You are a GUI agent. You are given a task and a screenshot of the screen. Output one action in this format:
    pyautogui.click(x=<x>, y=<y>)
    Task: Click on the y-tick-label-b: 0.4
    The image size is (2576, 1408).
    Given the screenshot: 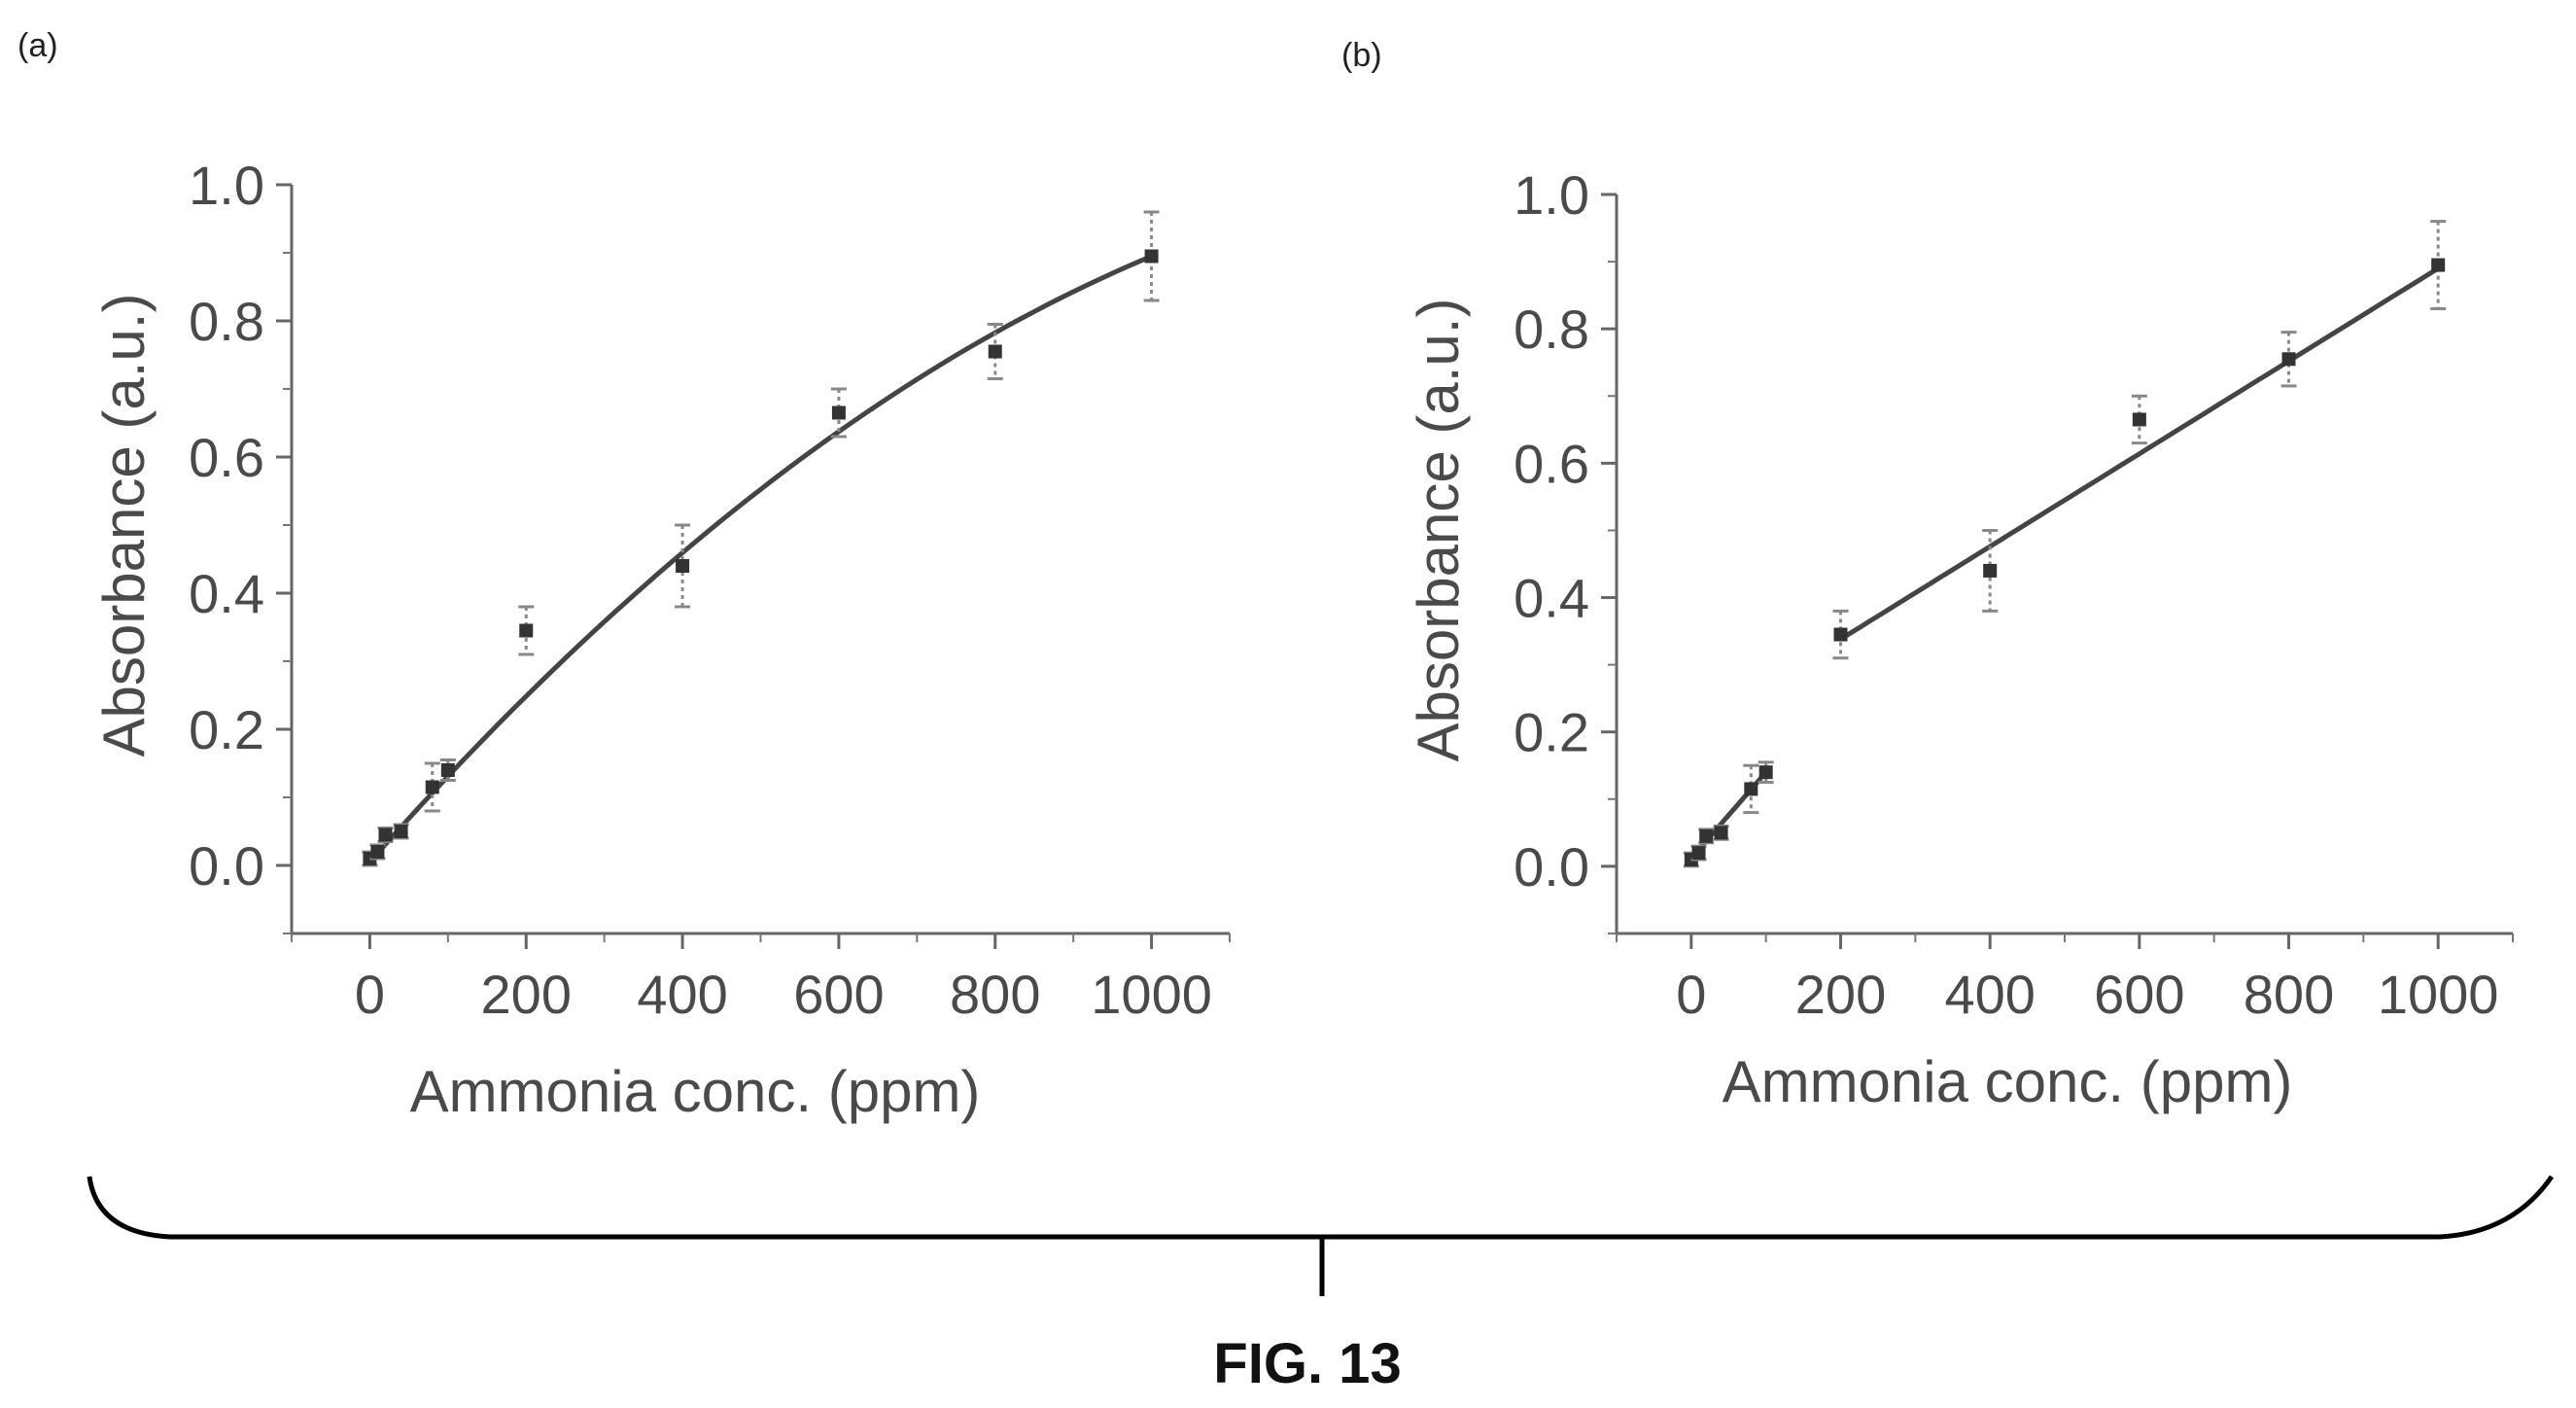 What is the action you would take?
    pyautogui.click(x=1551, y=598)
    